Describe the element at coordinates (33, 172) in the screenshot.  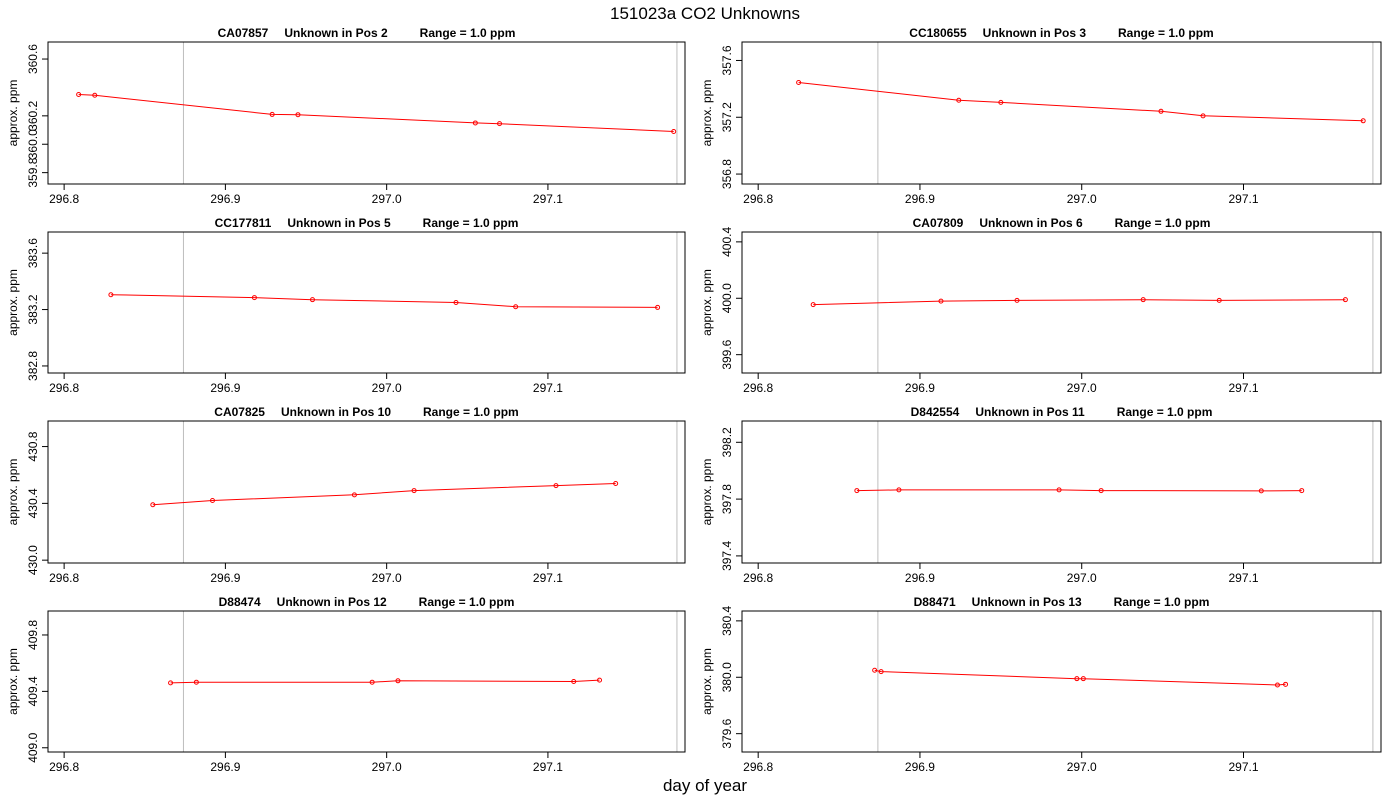
I see `y-tick-label: 359.8` at that location.